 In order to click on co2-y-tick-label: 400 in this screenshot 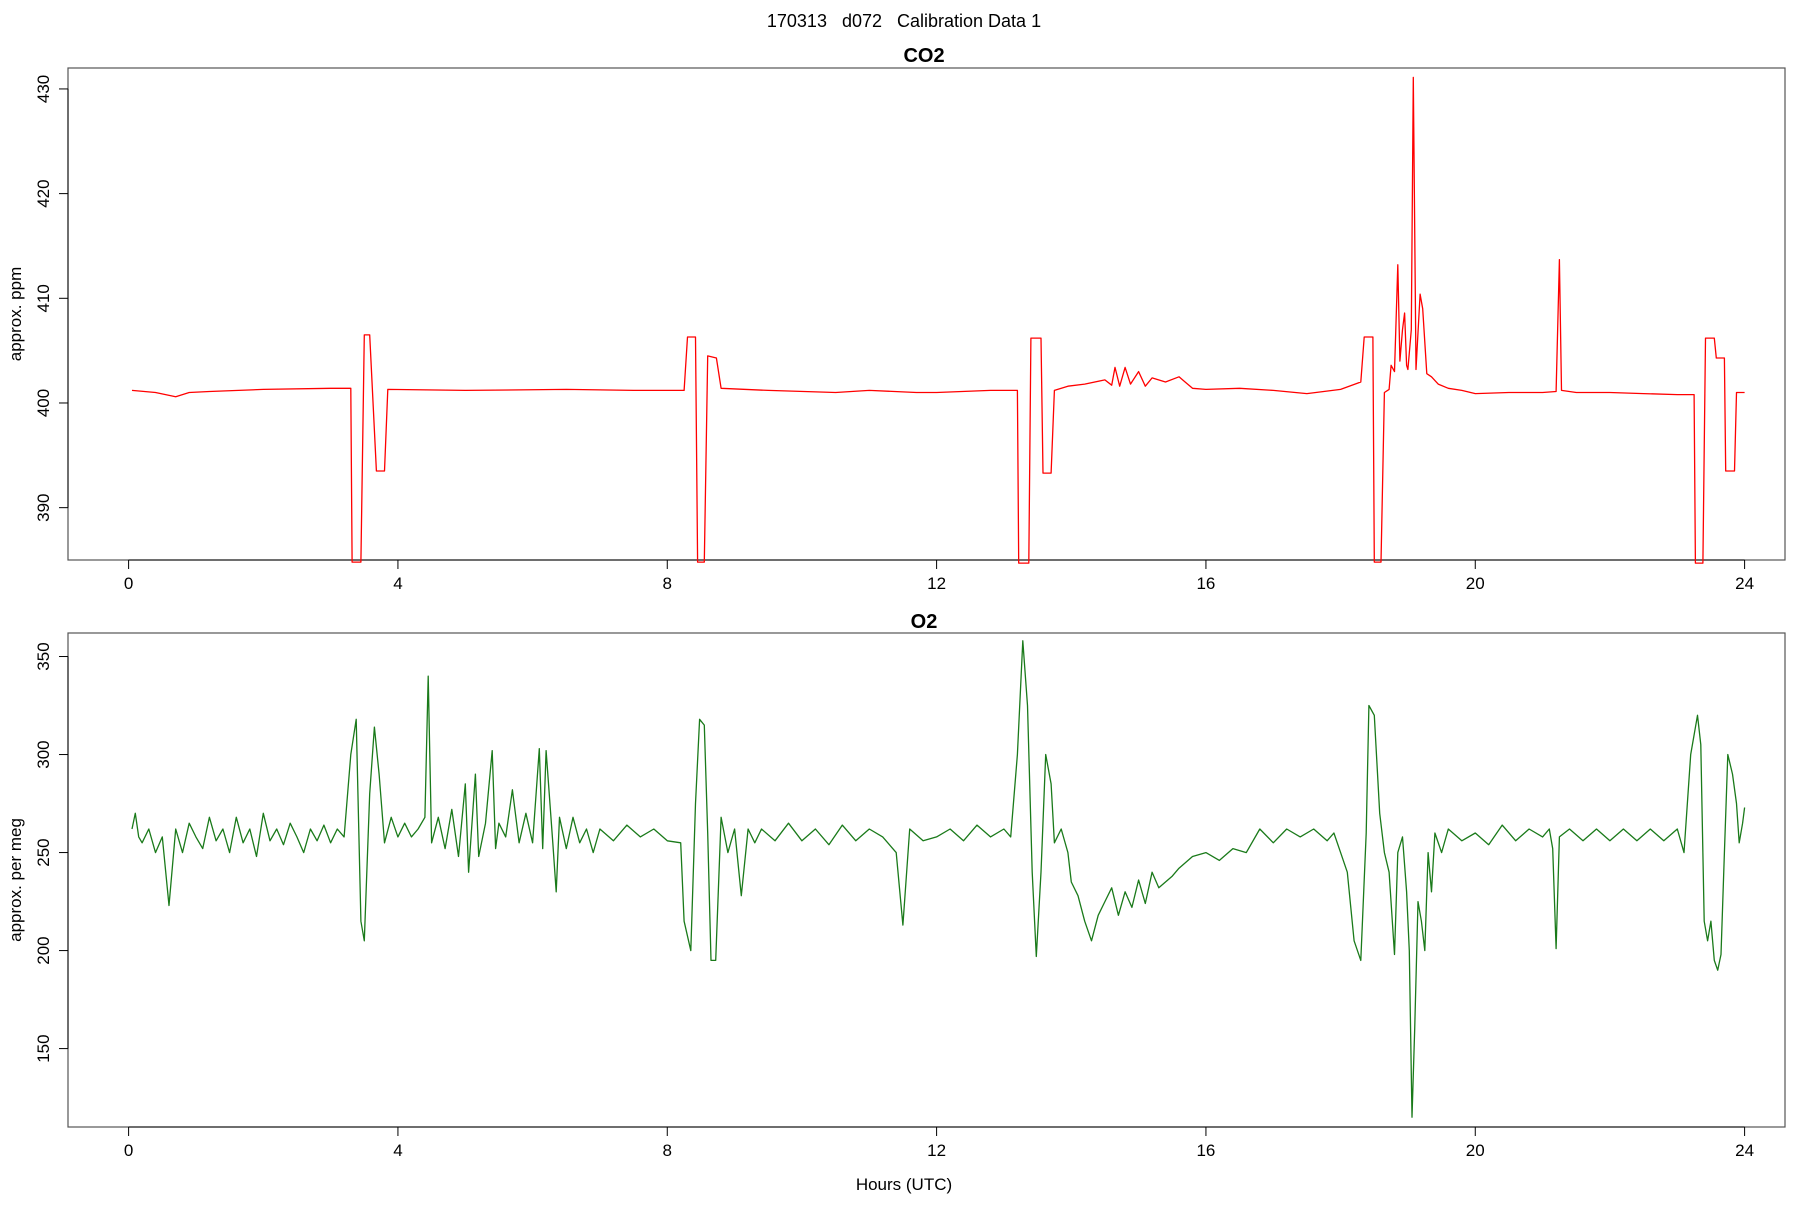, I will do `click(43, 403)`.